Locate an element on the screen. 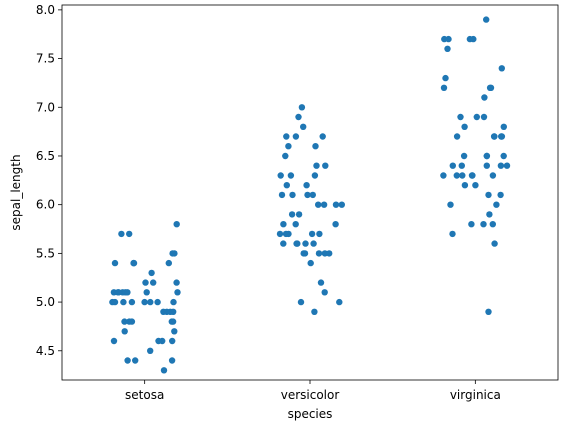 This screenshot has height=432, width=567. y-tick-label: 7.0 is located at coordinates (45, 107).